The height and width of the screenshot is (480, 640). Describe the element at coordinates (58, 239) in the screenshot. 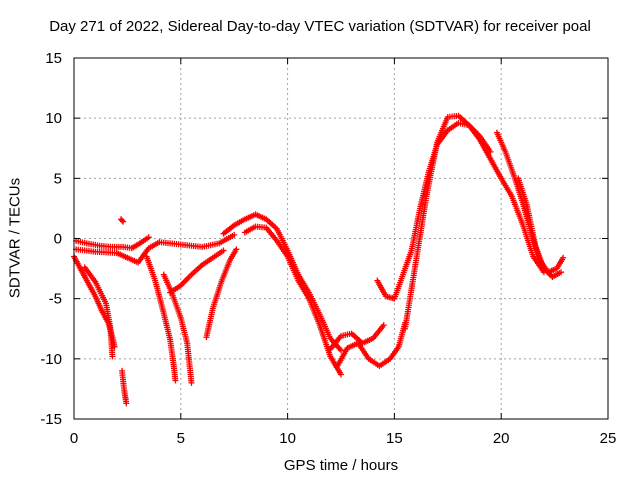

I see `y-tick-label: 0` at that location.